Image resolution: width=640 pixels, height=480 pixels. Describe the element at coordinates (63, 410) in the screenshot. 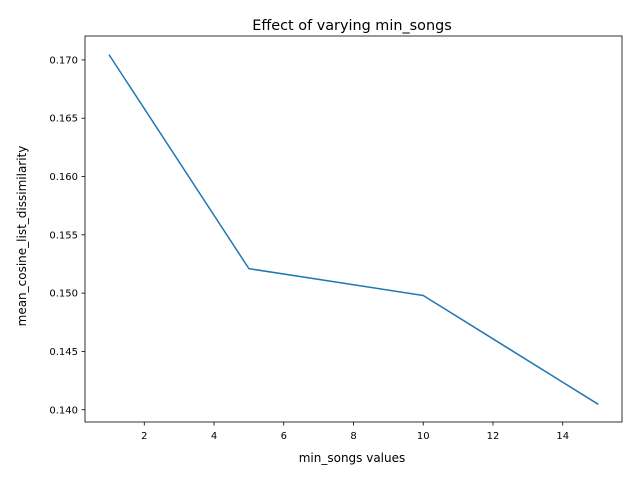

I see `y-tick-label: 0.140` at that location.